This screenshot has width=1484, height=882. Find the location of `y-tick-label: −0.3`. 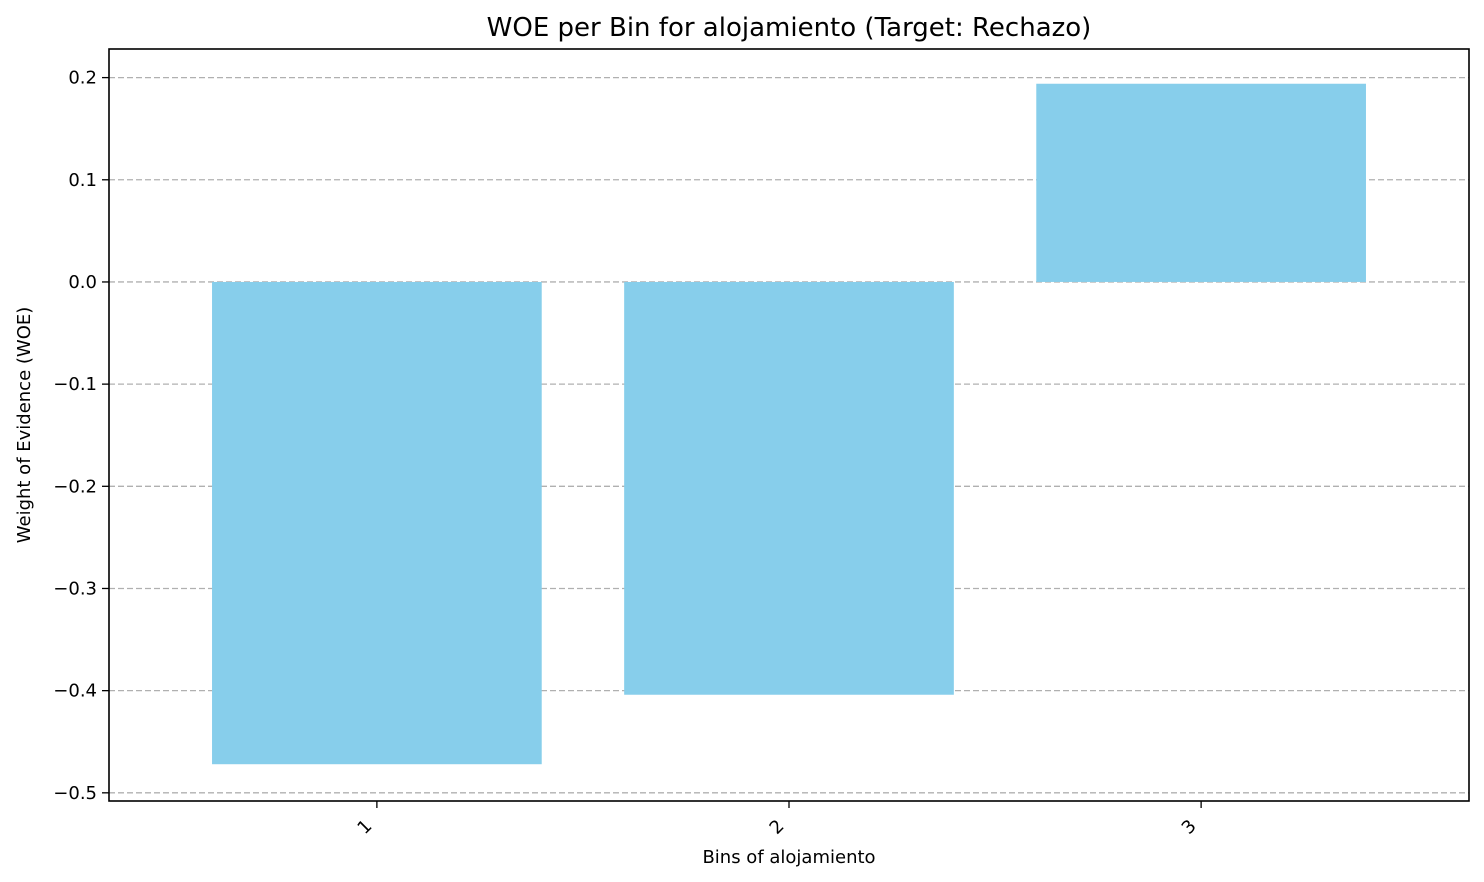

y-tick-label: −0.3 is located at coordinates (75, 588).